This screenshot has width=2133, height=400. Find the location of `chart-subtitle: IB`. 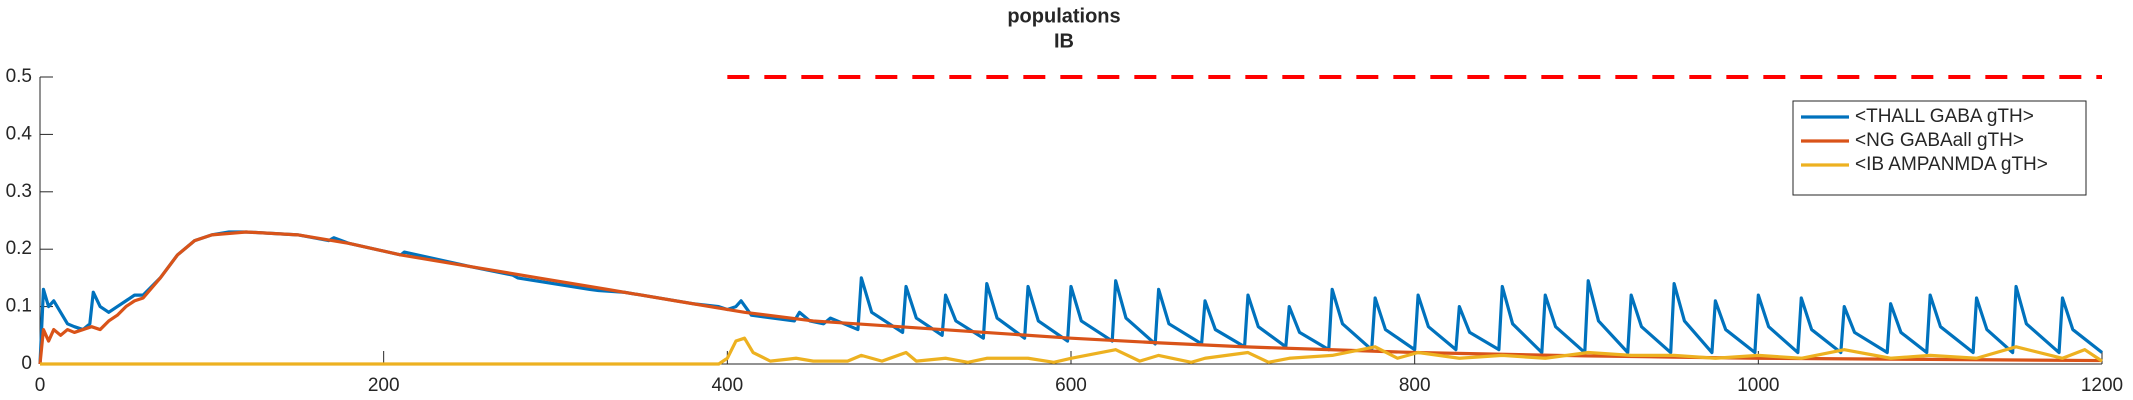

chart-subtitle: IB is located at coordinates (1064, 41).